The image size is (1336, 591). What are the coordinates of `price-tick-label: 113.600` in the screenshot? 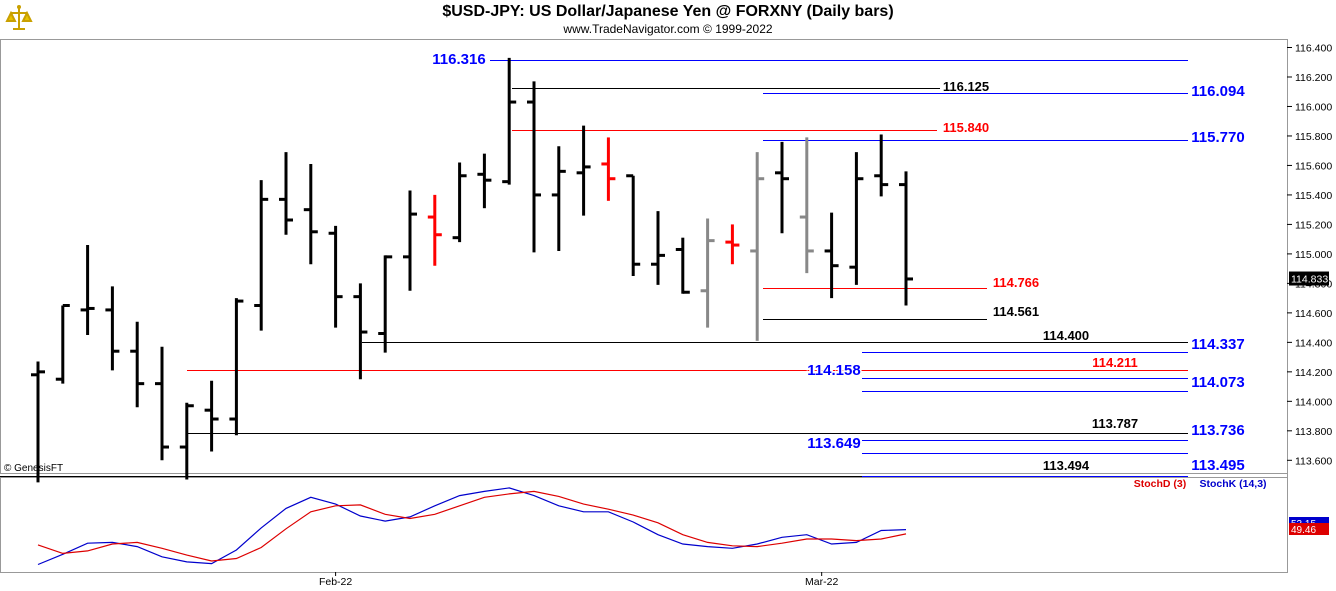 It's located at (1313, 461).